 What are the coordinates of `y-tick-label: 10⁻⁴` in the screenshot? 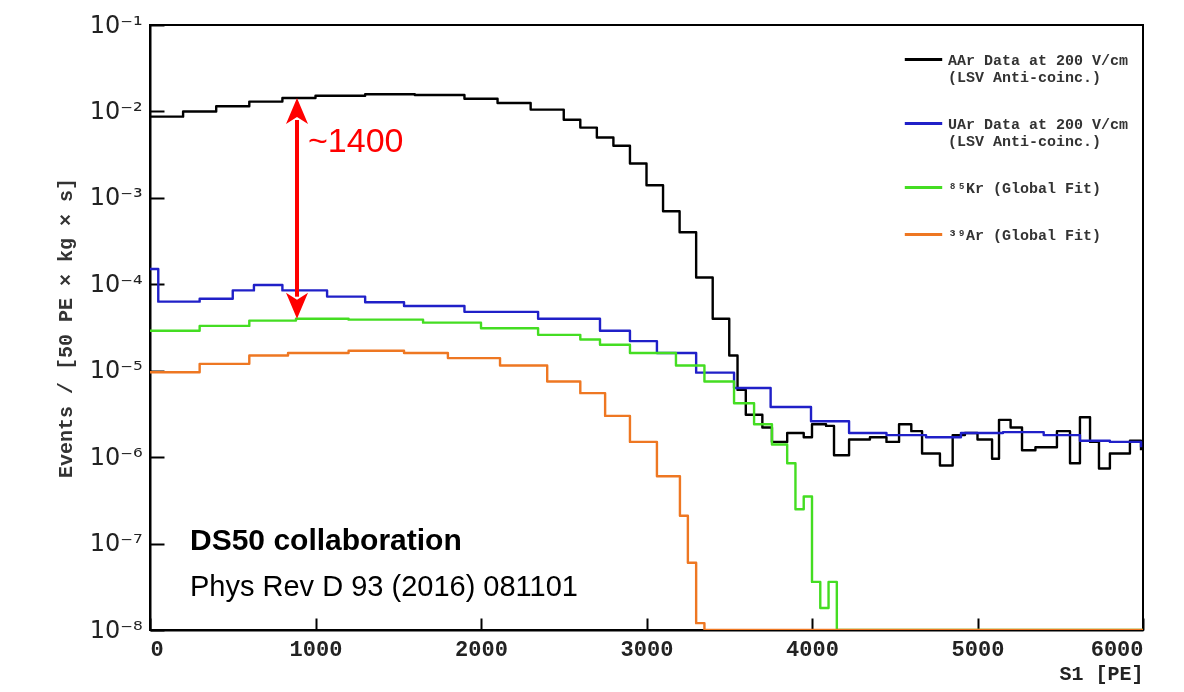 It's located at (116, 283).